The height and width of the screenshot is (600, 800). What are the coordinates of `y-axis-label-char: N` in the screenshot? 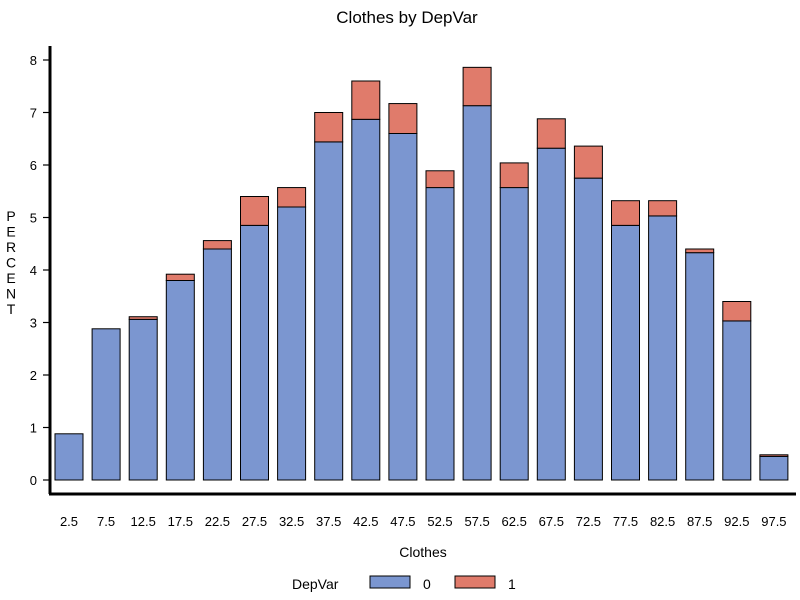 It's located at (11, 294).